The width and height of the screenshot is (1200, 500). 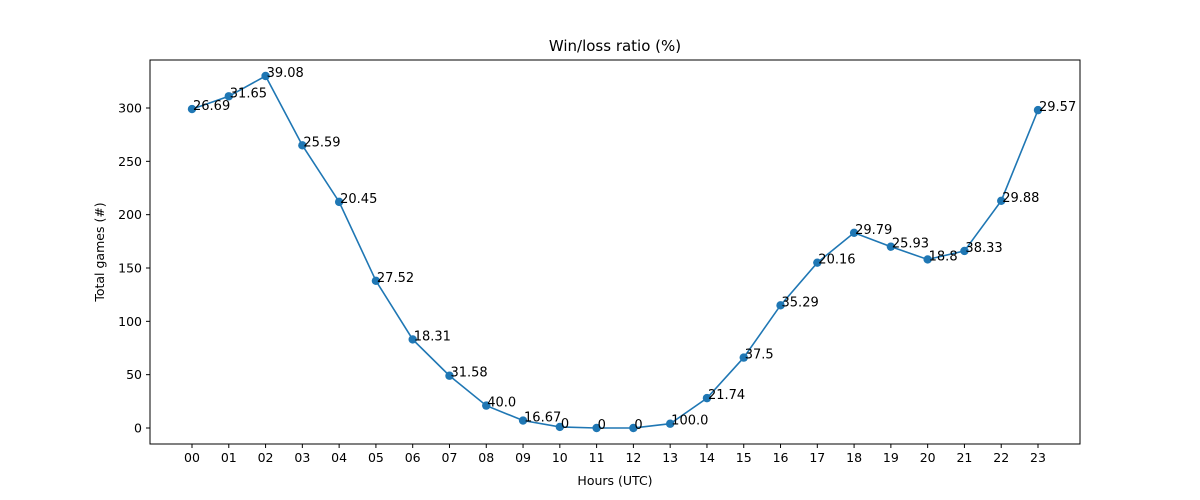 I want to click on y-tick-label: 0, so click(x=138, y=428).